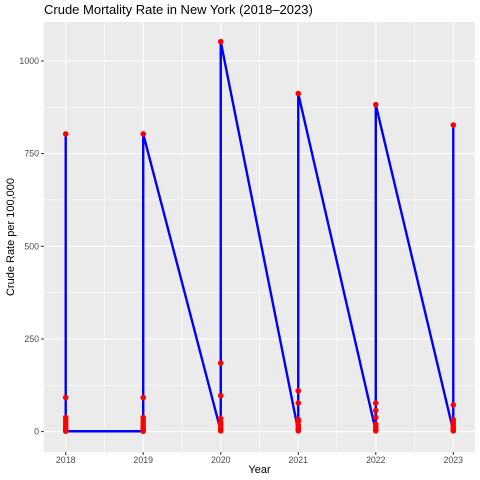 The height and width of the screenshot is (480, 480). What do you see at coordinates (31, 339) in the screenshot?
I see `y-tick-label: 250` at bounding box center [31, 339].